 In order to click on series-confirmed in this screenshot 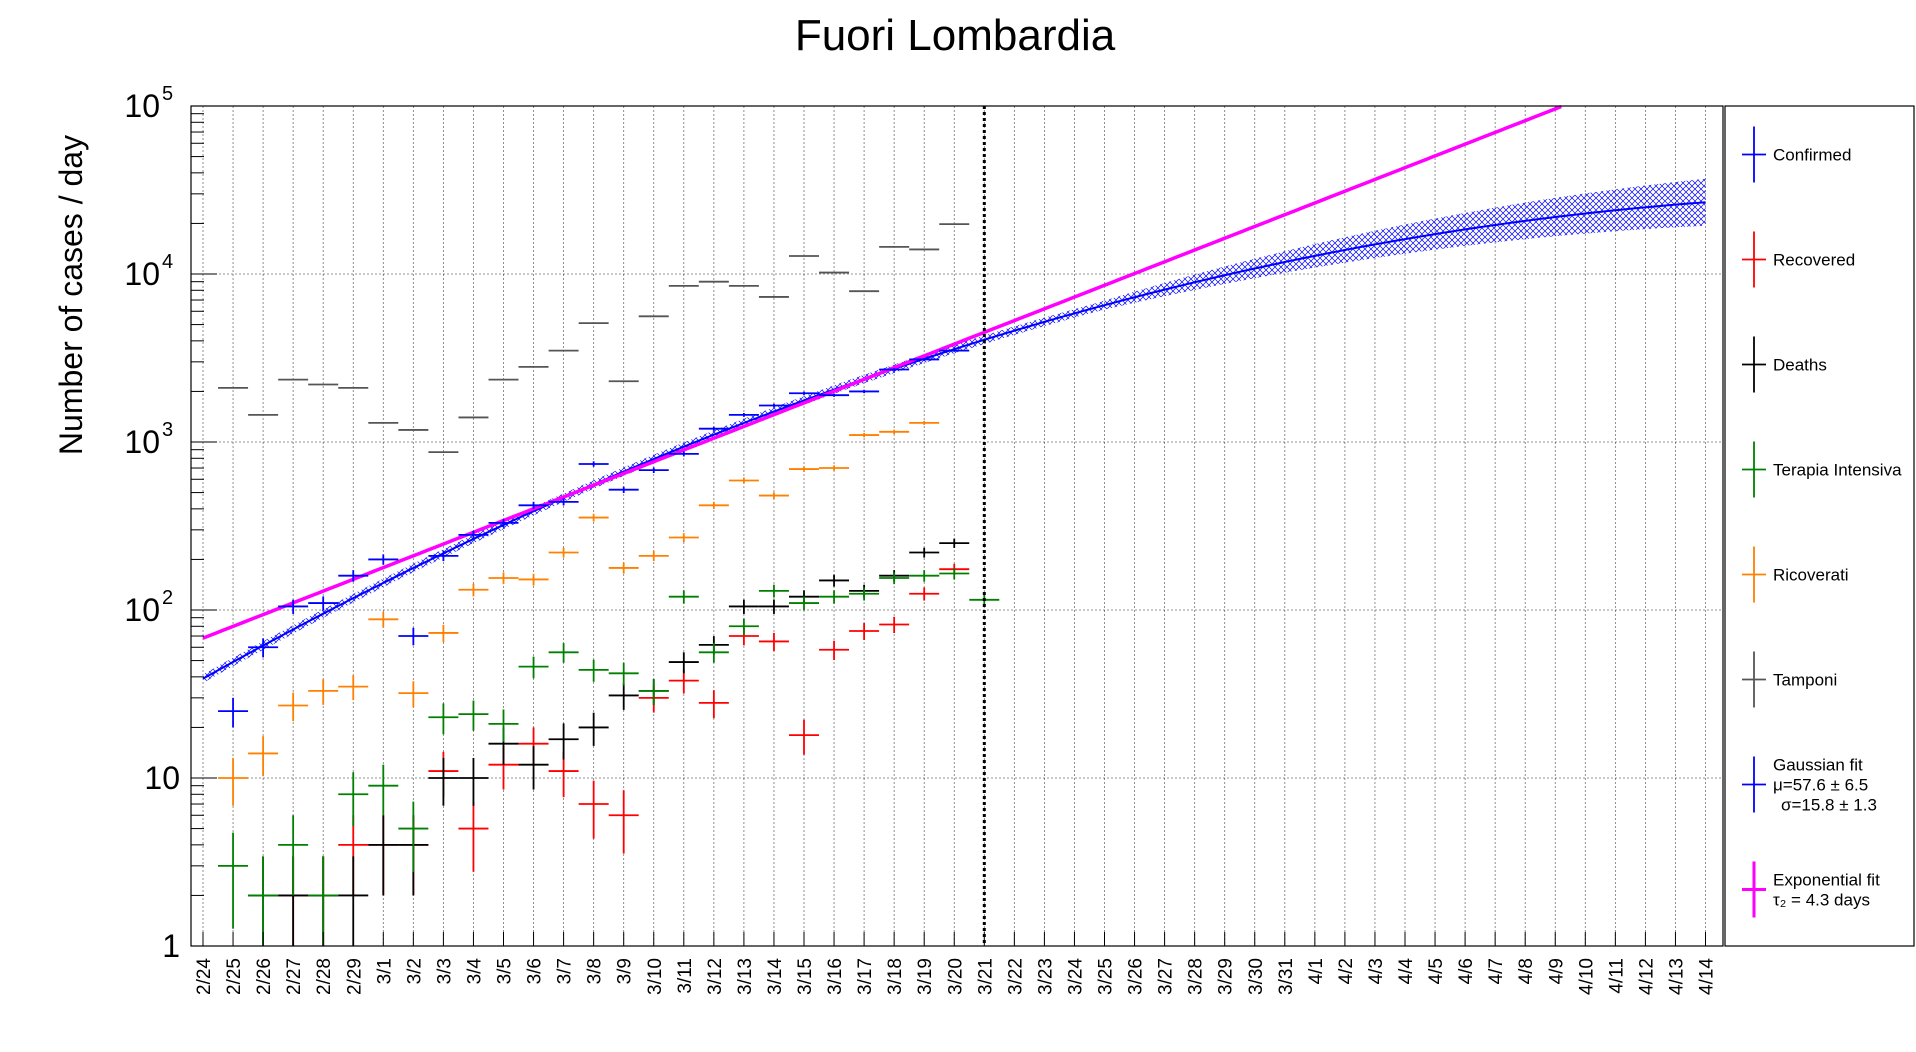, I will do `click(594, 538)`.